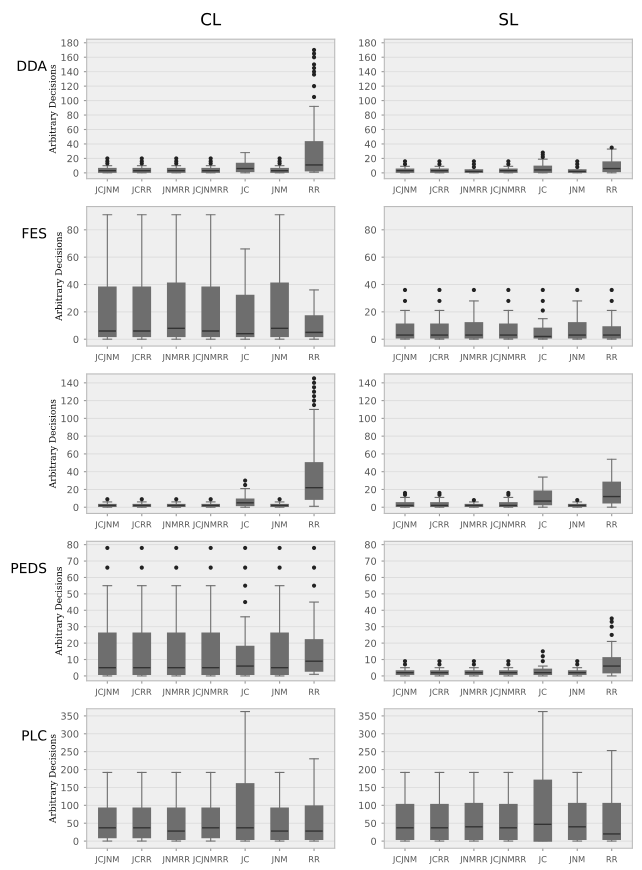 Image resolution: width=642 pixels, height=870 pixels. I want to click on text: PEDS, so click(29, 568).